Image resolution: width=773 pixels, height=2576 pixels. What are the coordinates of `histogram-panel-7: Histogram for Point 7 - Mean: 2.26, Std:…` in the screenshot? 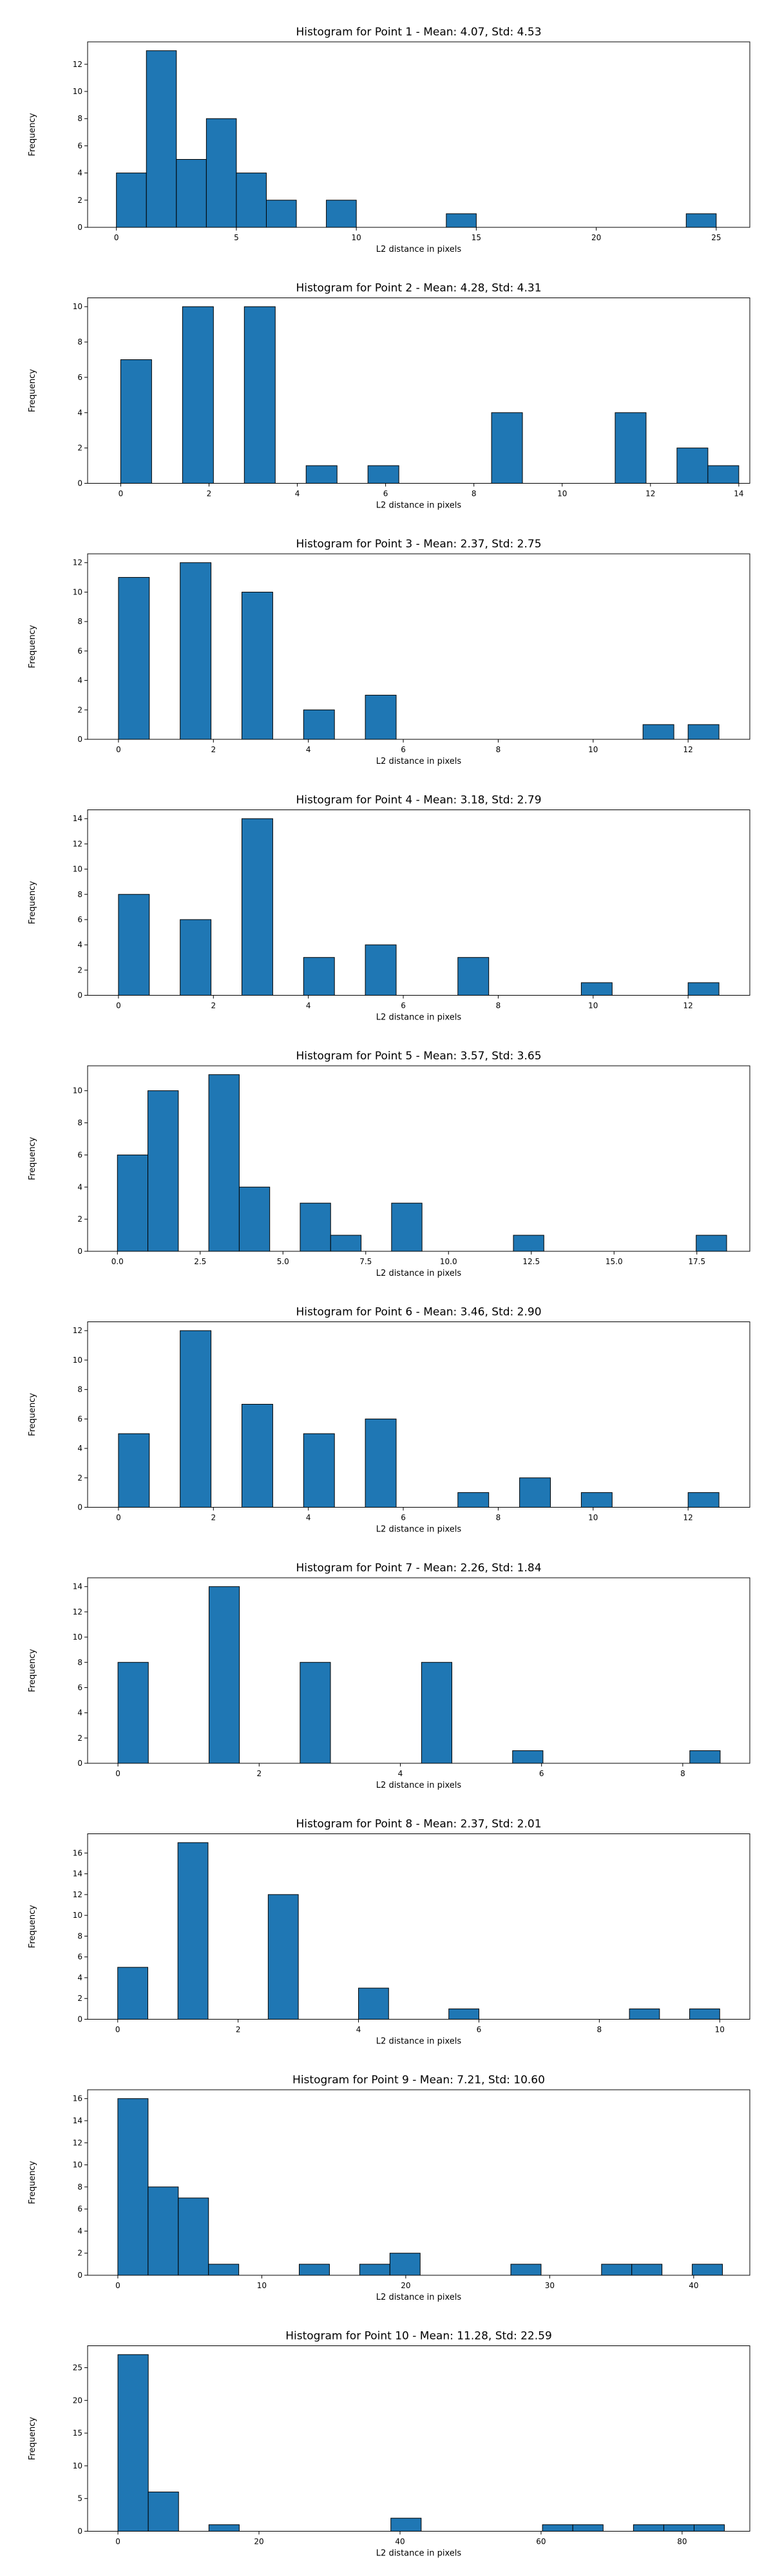 It's located at (389, 1676).